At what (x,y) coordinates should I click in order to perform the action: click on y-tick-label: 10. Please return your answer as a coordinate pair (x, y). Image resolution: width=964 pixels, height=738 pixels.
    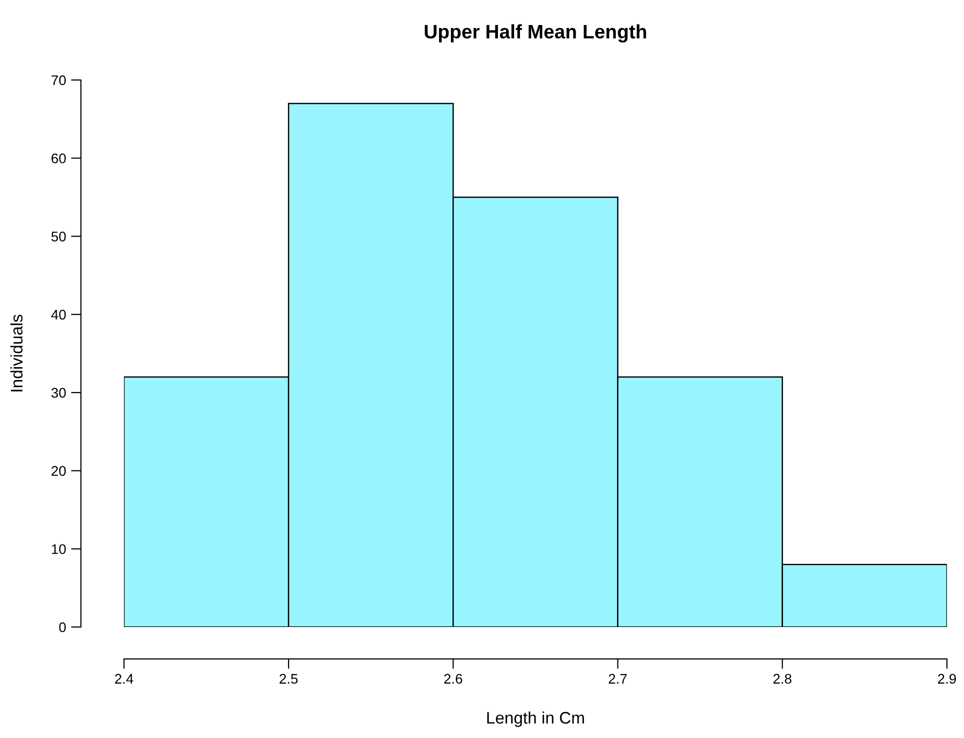
    Looking at the image, I should click on (59, 549).